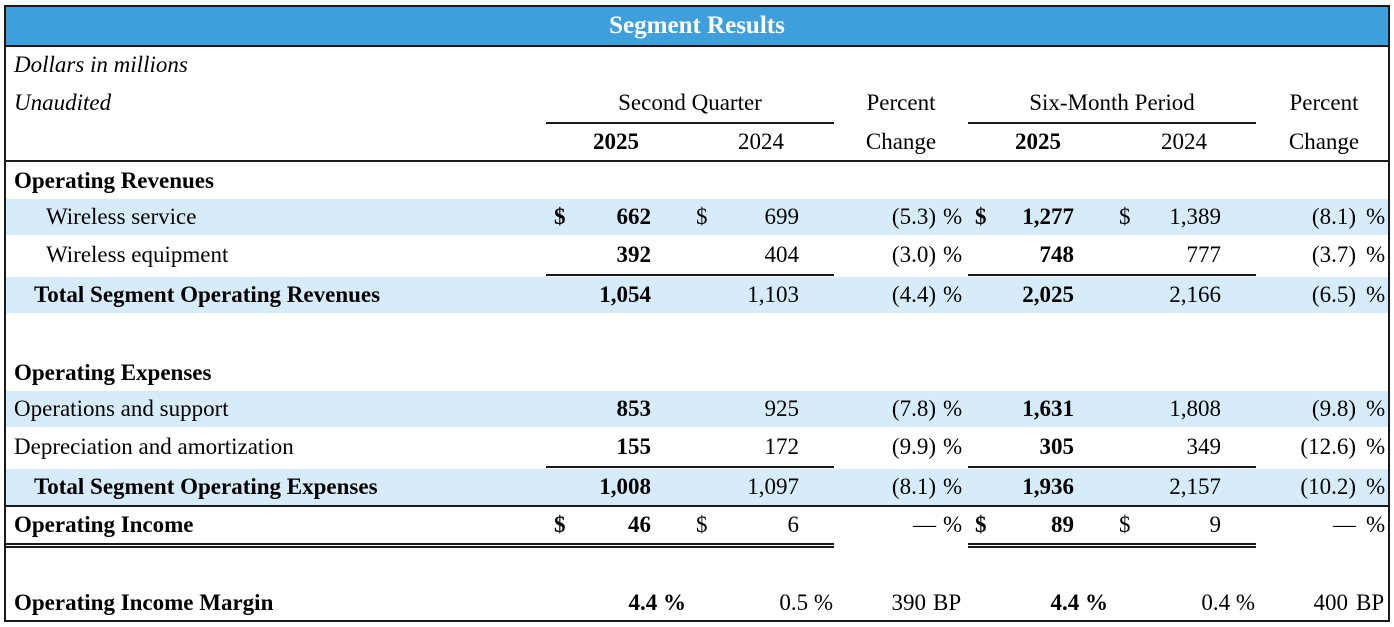 The width and height of the screenshot is (1394, 627). What do you see at coordinates (806, 602) in the screenshot?
I see `q2024-value: 0.5 %` at bounding box center [806, 602].